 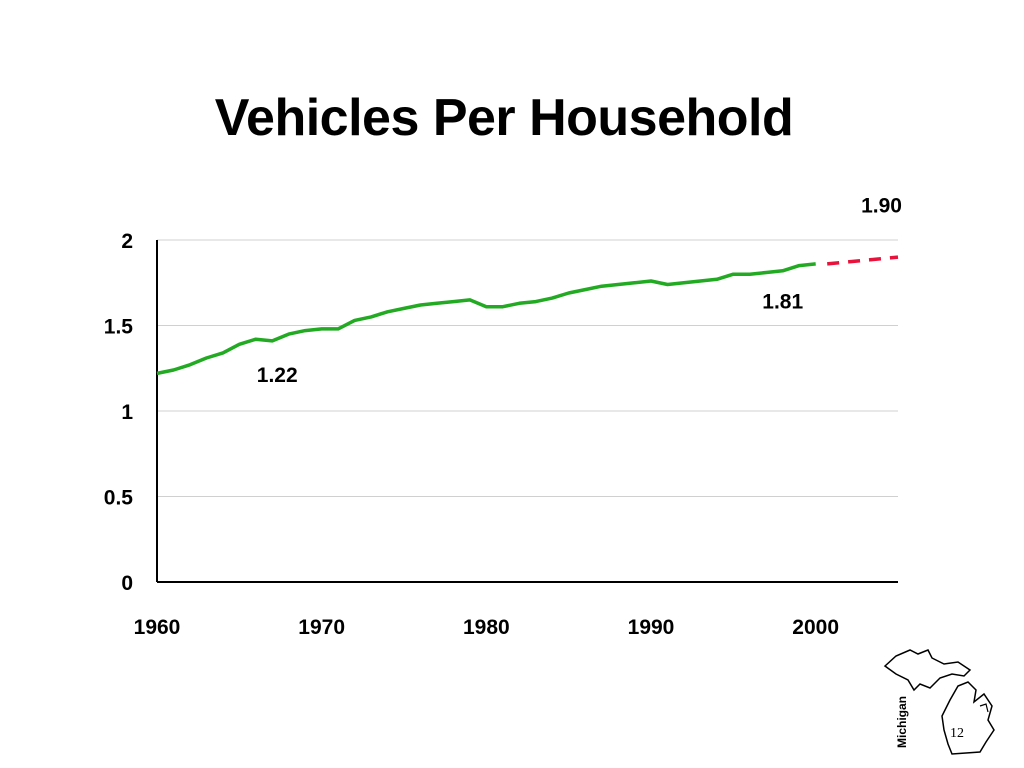 I want to click on x-tick-label: 2000, so click(x=815, y=627).